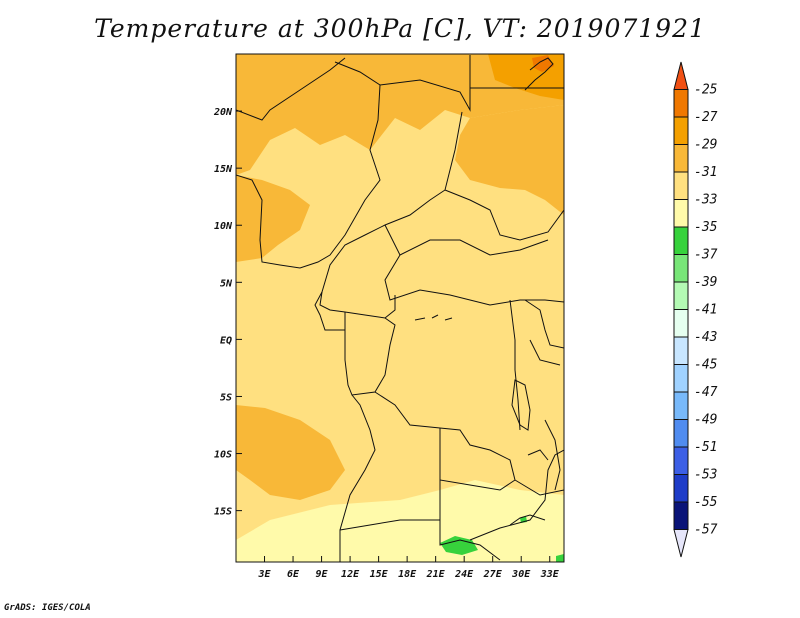  I want to click on colorbar-label: -35, so click(706, 227).